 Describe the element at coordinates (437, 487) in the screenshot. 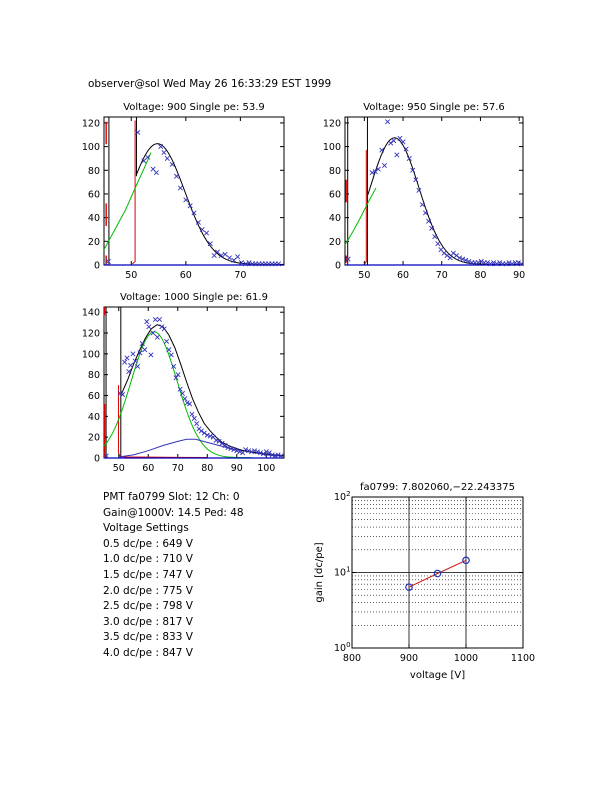

I see `chart-title: fa0799: 7.802060,−22.243375` at that location.